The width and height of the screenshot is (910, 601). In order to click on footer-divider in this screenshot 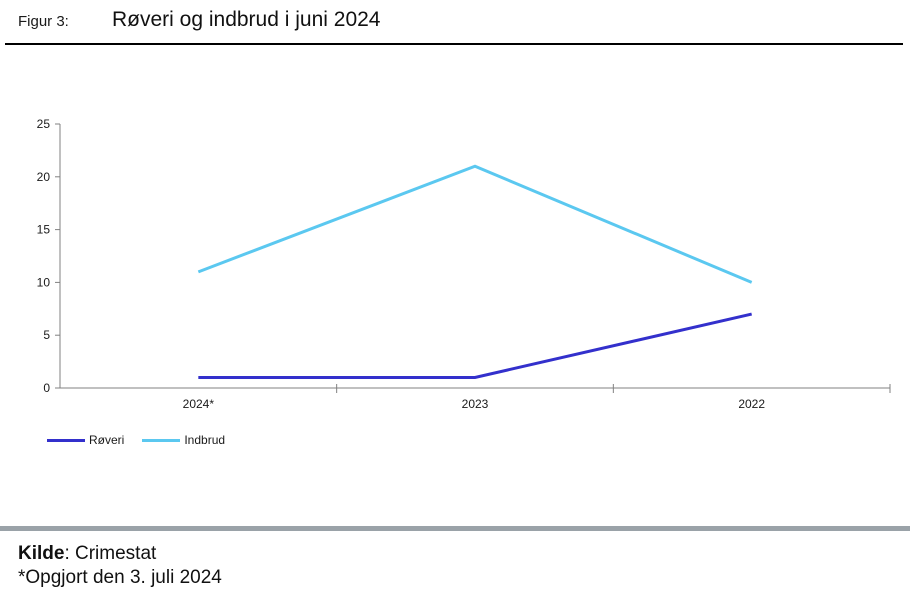, I will do `click(455, 528)`.